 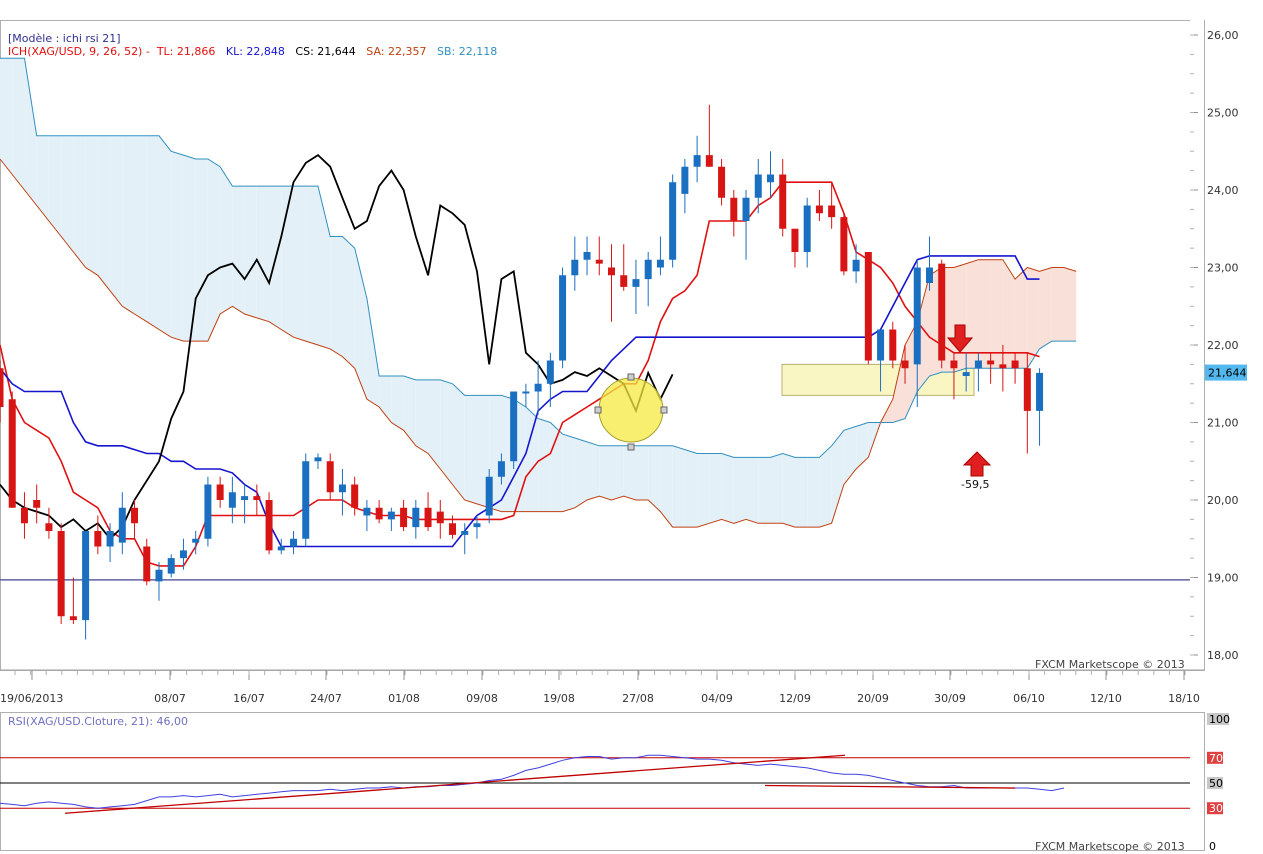 I want to click on x-tick-label: 04/09, so click(x=717, y=698).